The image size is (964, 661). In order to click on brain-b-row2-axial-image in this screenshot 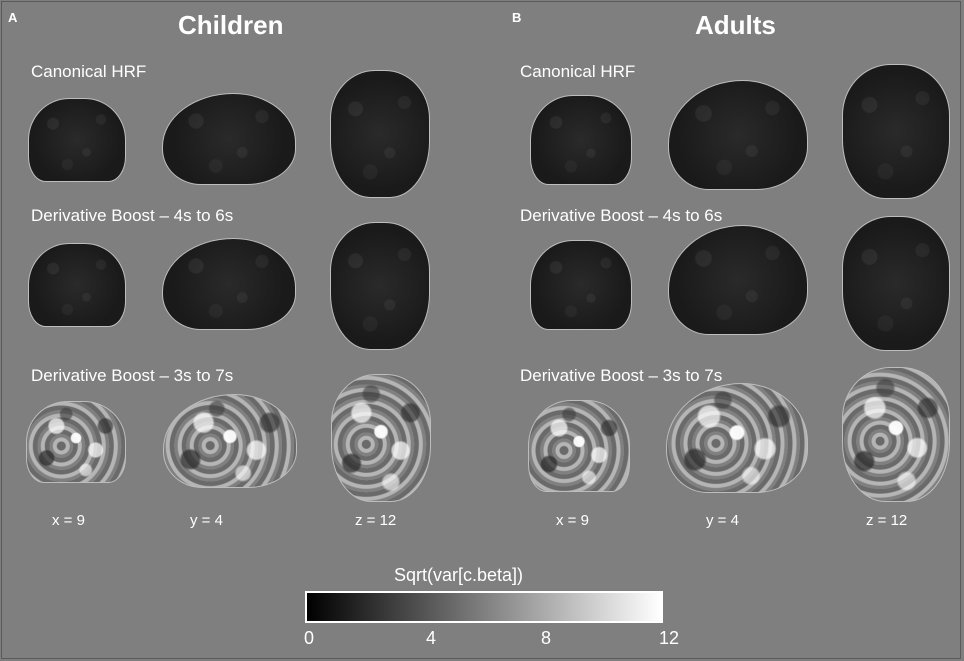, I will do `click(896, 283)`.